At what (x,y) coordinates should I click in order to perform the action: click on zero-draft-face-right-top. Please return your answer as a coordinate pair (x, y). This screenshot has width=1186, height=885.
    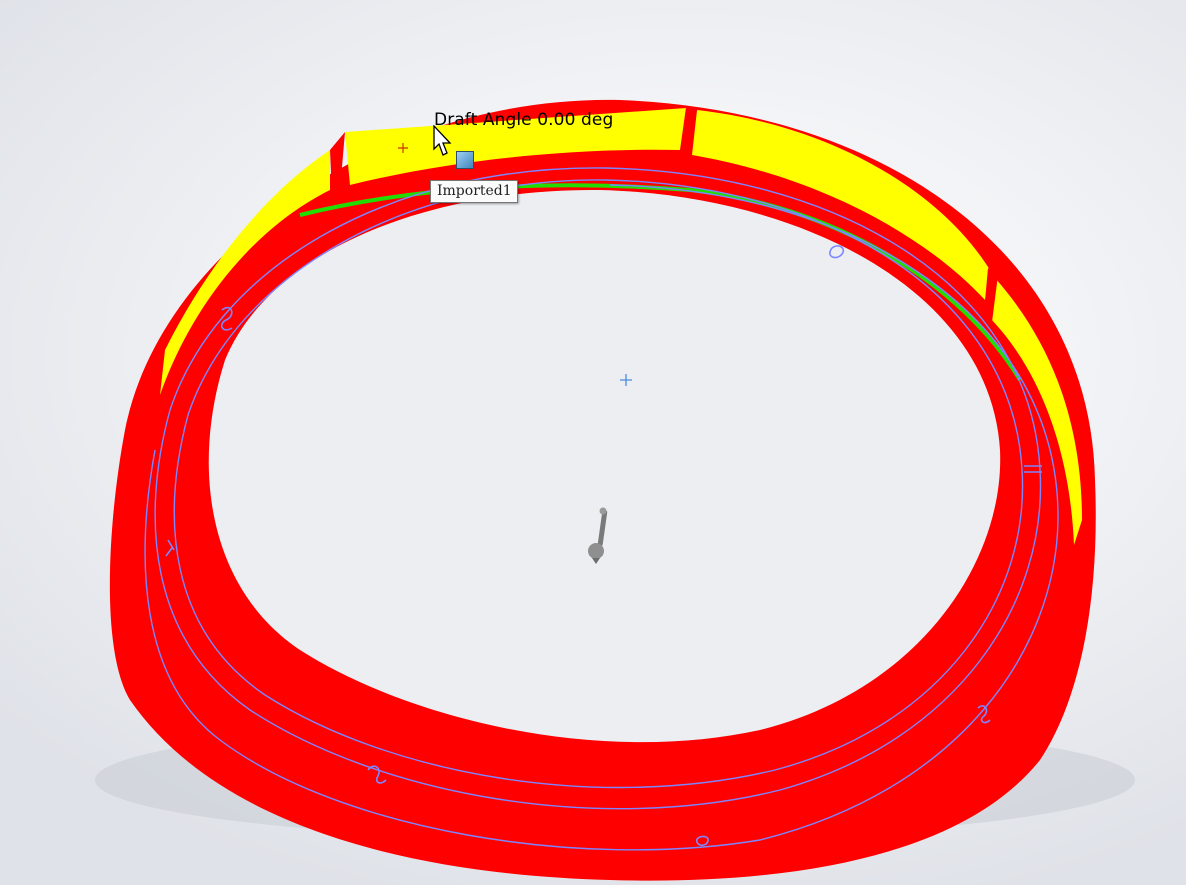
    Looking at the image, I should click on (841, 205).